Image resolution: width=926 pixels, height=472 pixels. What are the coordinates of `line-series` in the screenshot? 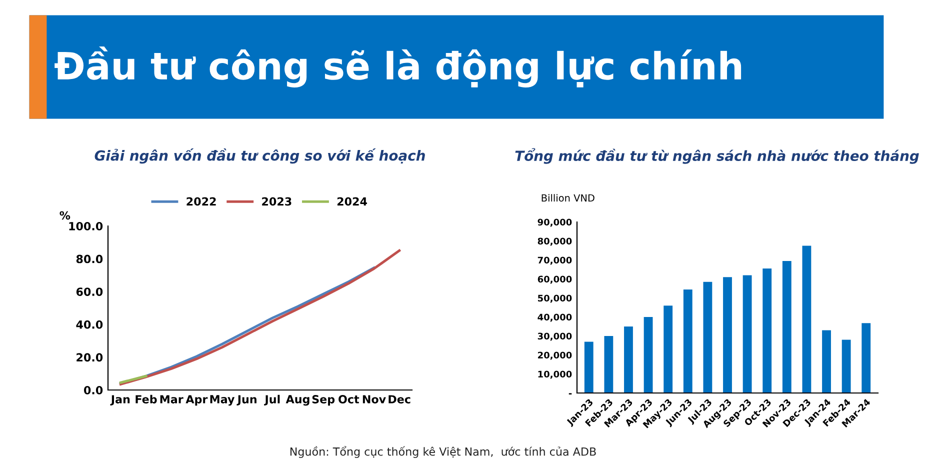 It's located at (260, 317).